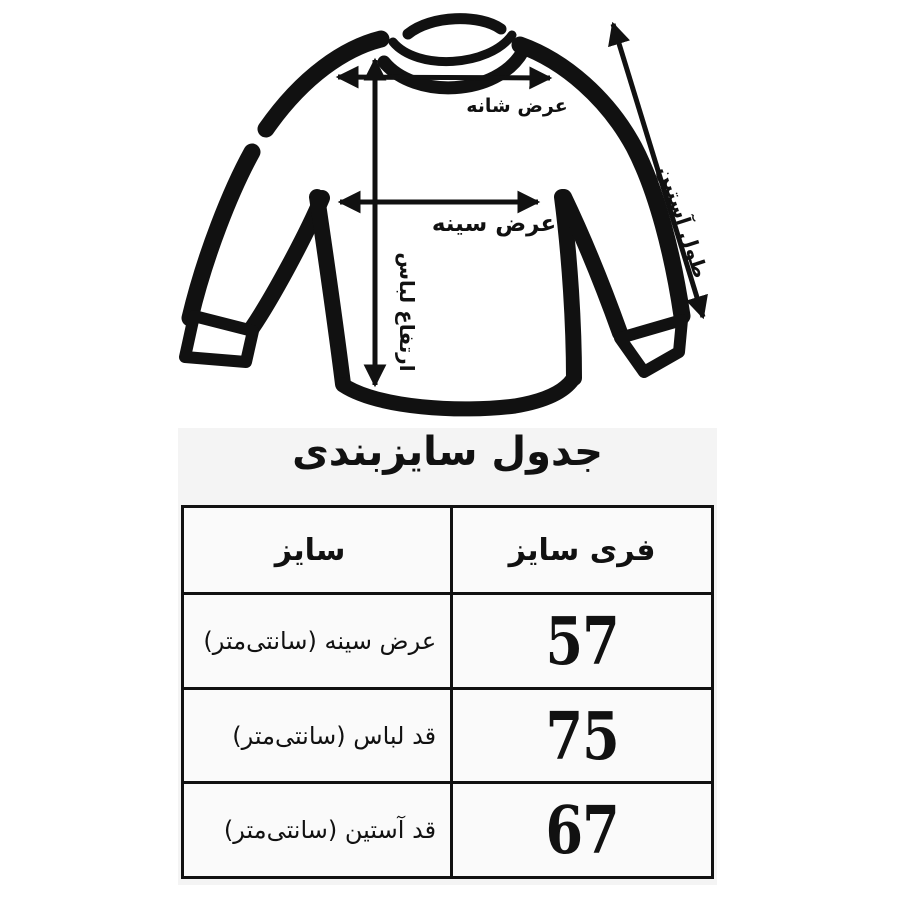 The width and height of the screenshot is (900, 900). Describe the element at coordinates (407, 311) in the screenshot. I see `garment-height-label: ارتفاع لباس` at that location.